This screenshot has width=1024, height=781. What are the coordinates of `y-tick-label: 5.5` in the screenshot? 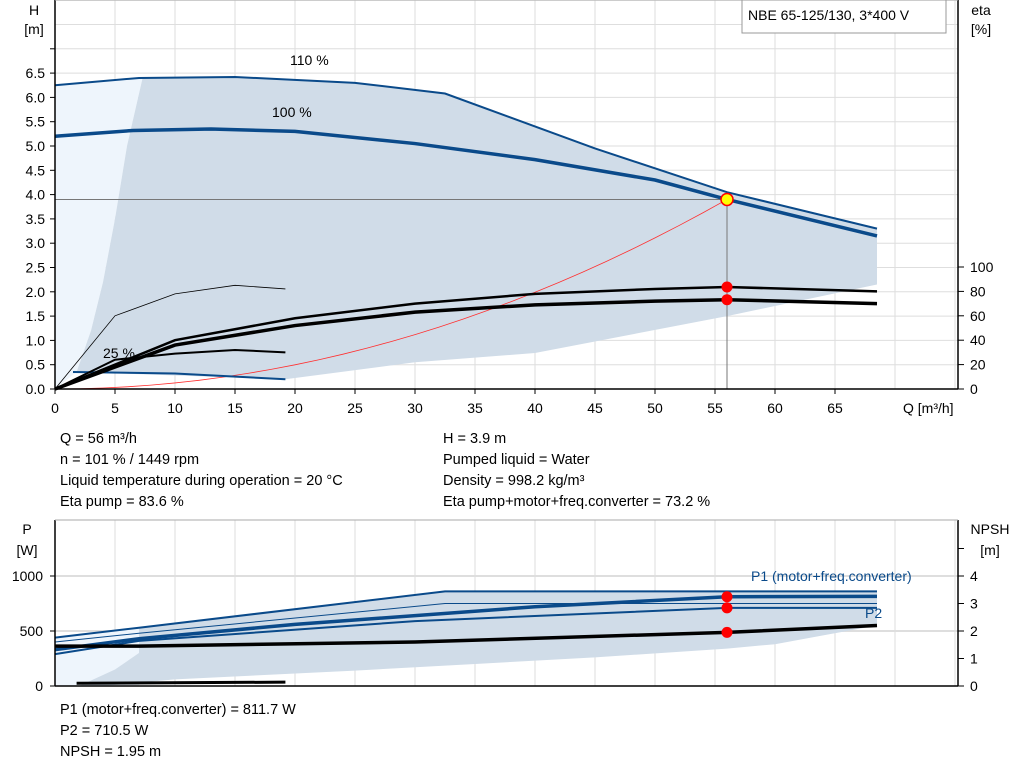 It's located at (36, 122).